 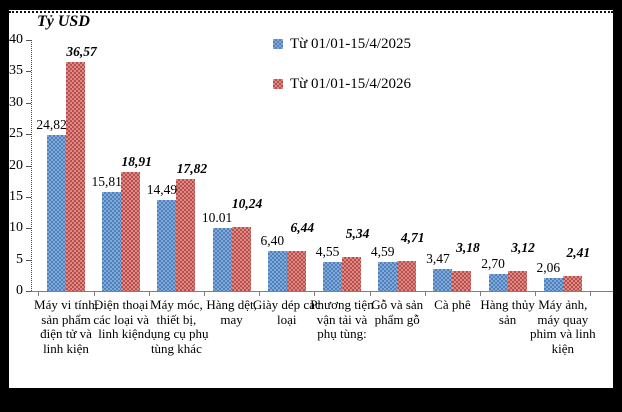 What do you see at coordinates (452, 304) in the screenshot?
I see `x-category-label: Cà phê` at bounding box center [452, 304].